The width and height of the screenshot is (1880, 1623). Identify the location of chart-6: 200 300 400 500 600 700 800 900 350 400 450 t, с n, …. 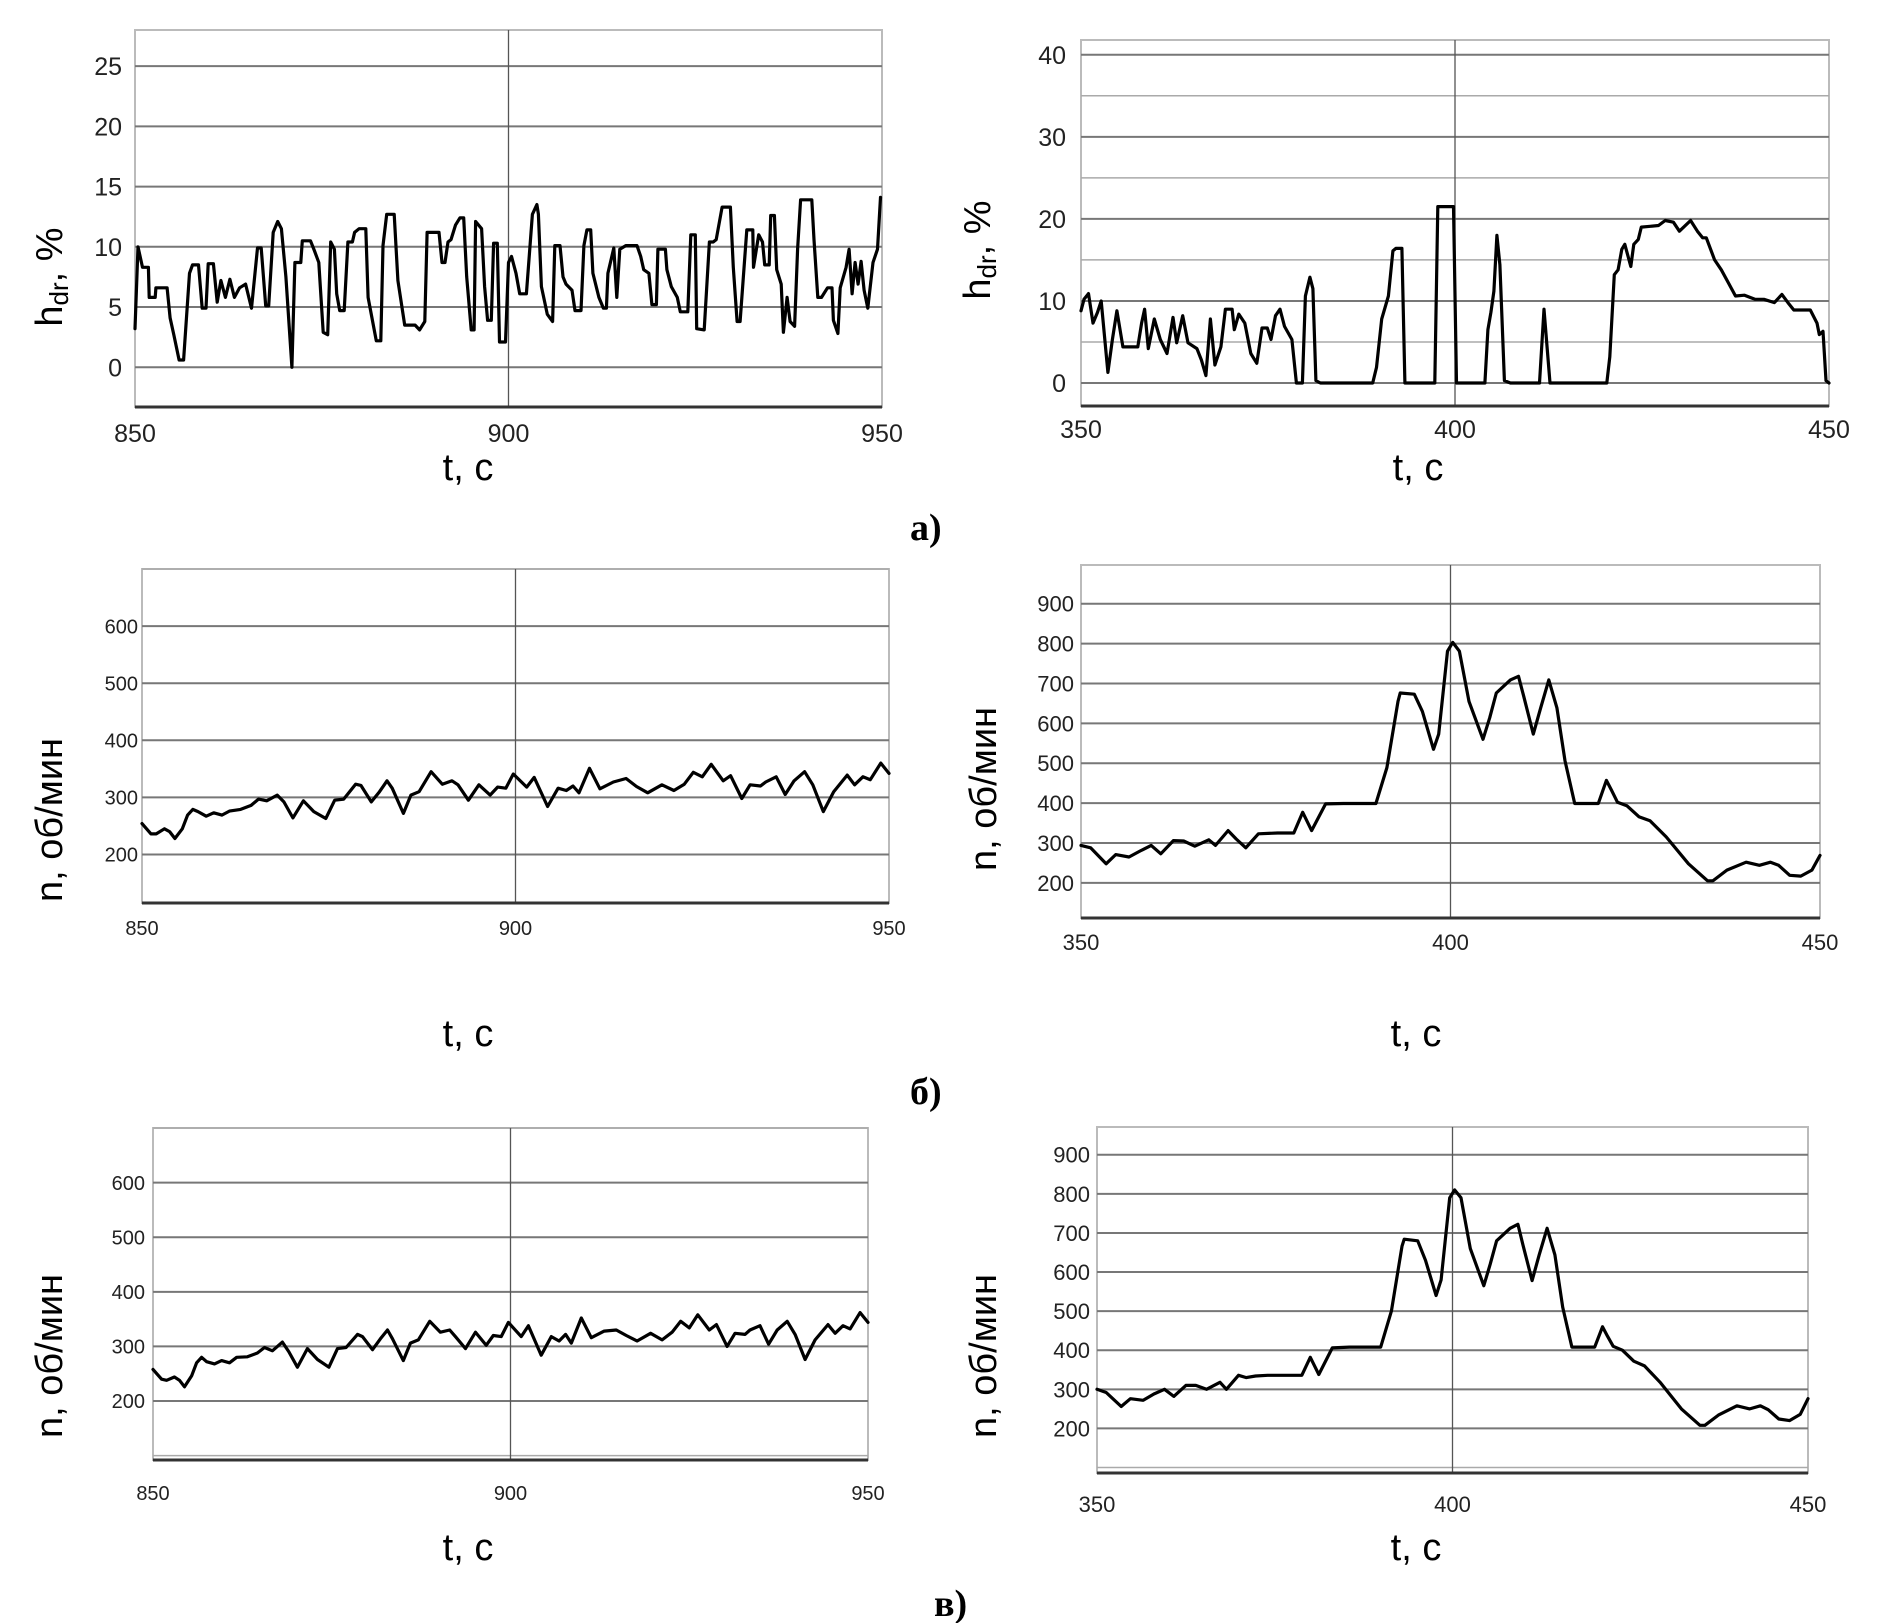
(1395, 1347).